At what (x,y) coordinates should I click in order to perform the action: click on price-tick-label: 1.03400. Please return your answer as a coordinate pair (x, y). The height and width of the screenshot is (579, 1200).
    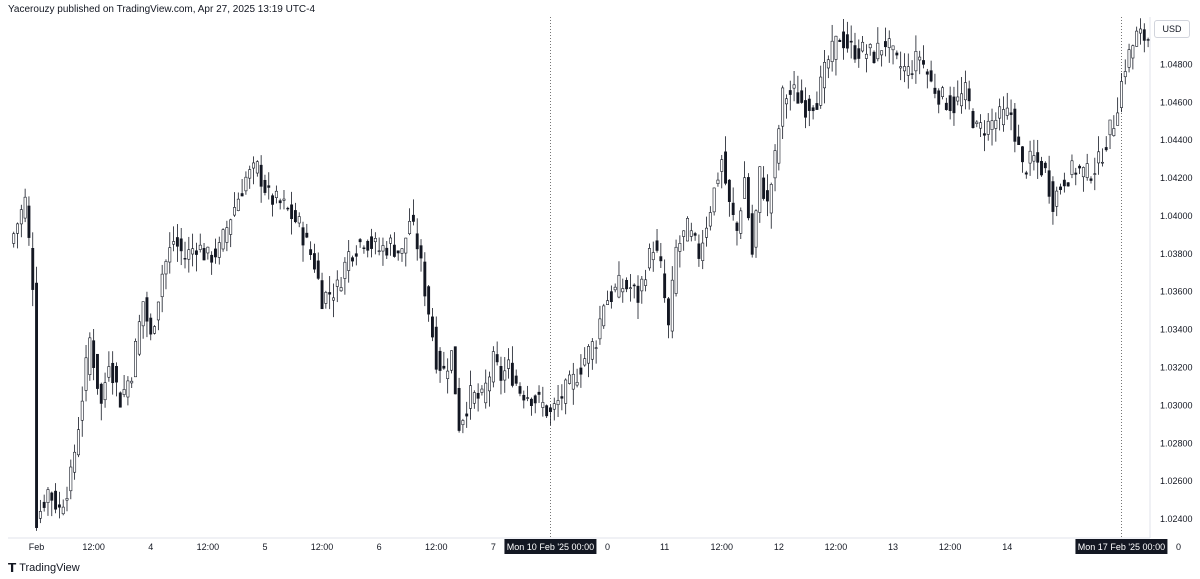
    Looking at the image, I should click on (1176, 330).